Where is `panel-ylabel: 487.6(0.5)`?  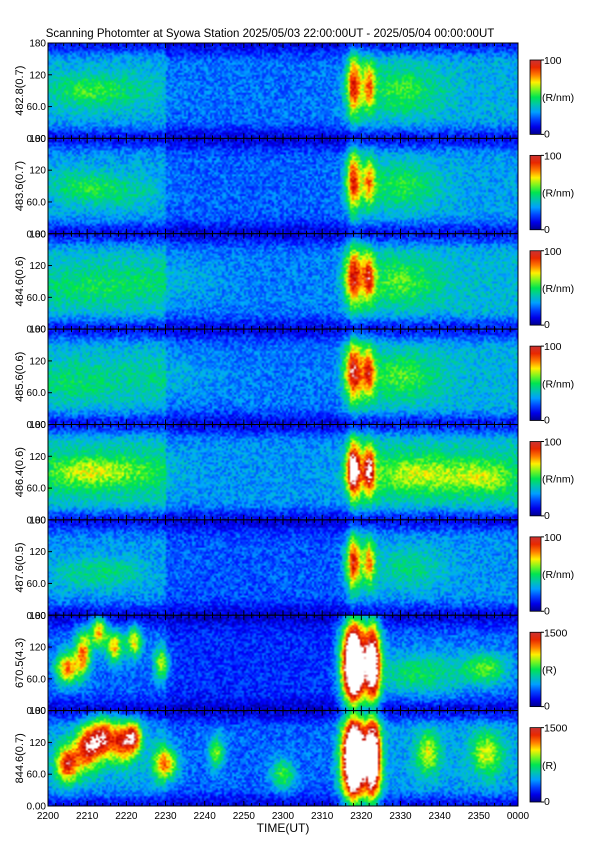
panel-ylabel: 487.6(0.5) is located at coordinates (20, 567).